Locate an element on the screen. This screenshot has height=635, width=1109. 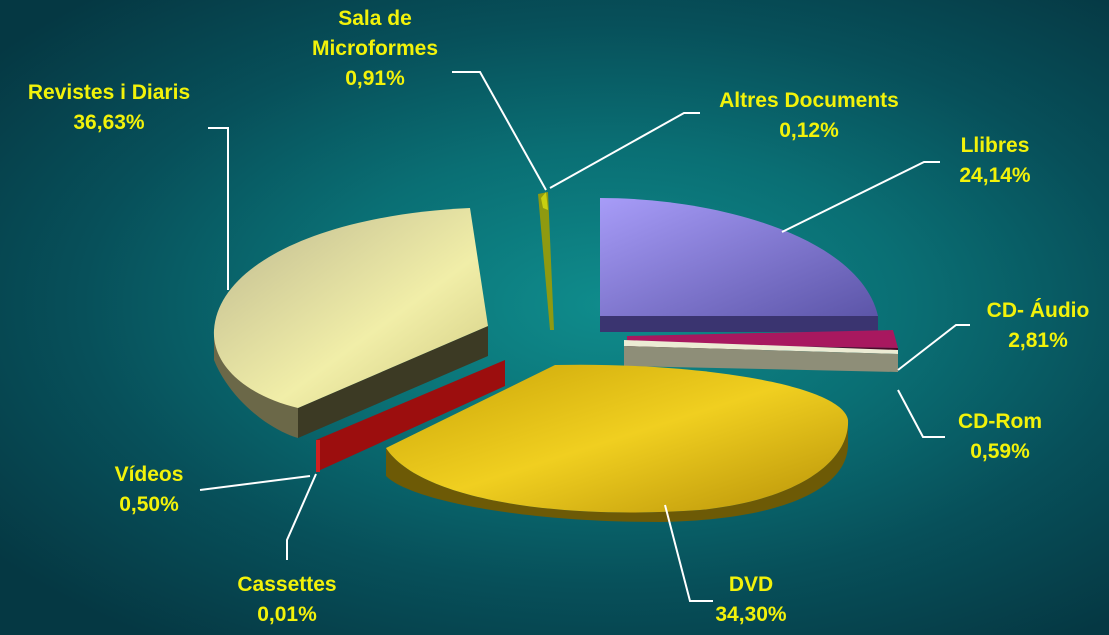
leader-line-cassettes is located at coordinates (301, 516).